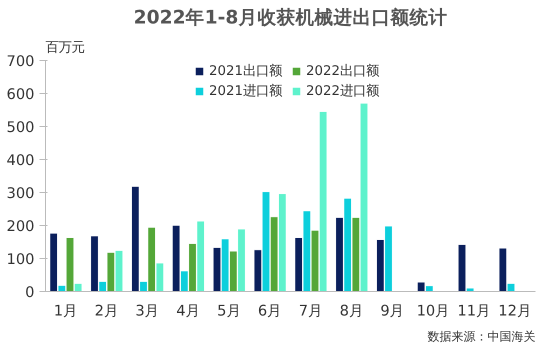 The image size is (547, 348). I want to click on x-tick-label: 8月, so click(352, 311).